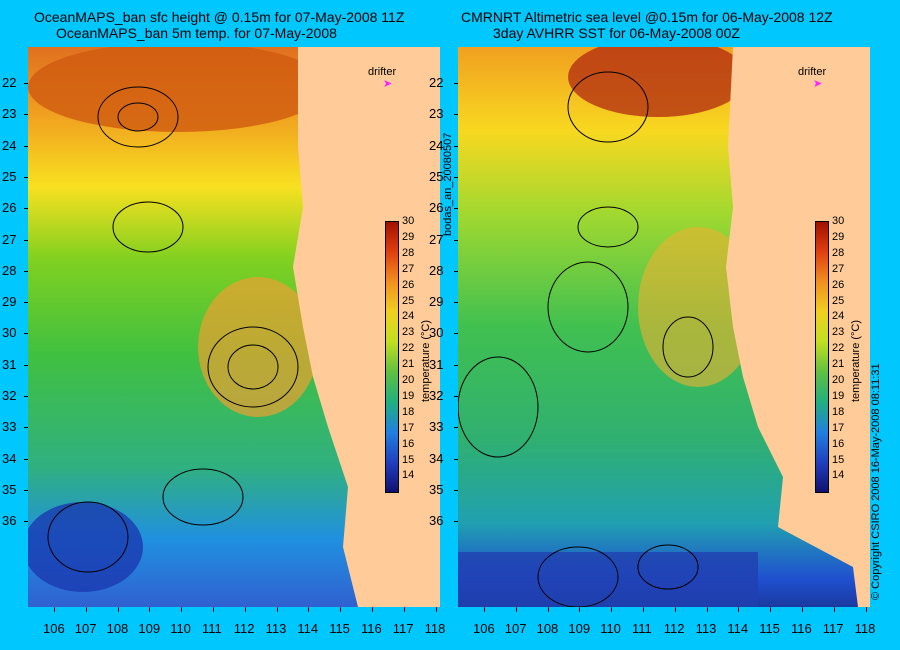 Image resolution: width=900 pixels, height=650 pixels. What do you see at coordinates (196, 33) in the screenshot?
I see `left-title-line2: OceanMAPS_ban 5m temp. for 07-May-2008` at bounding box center [196, 33].